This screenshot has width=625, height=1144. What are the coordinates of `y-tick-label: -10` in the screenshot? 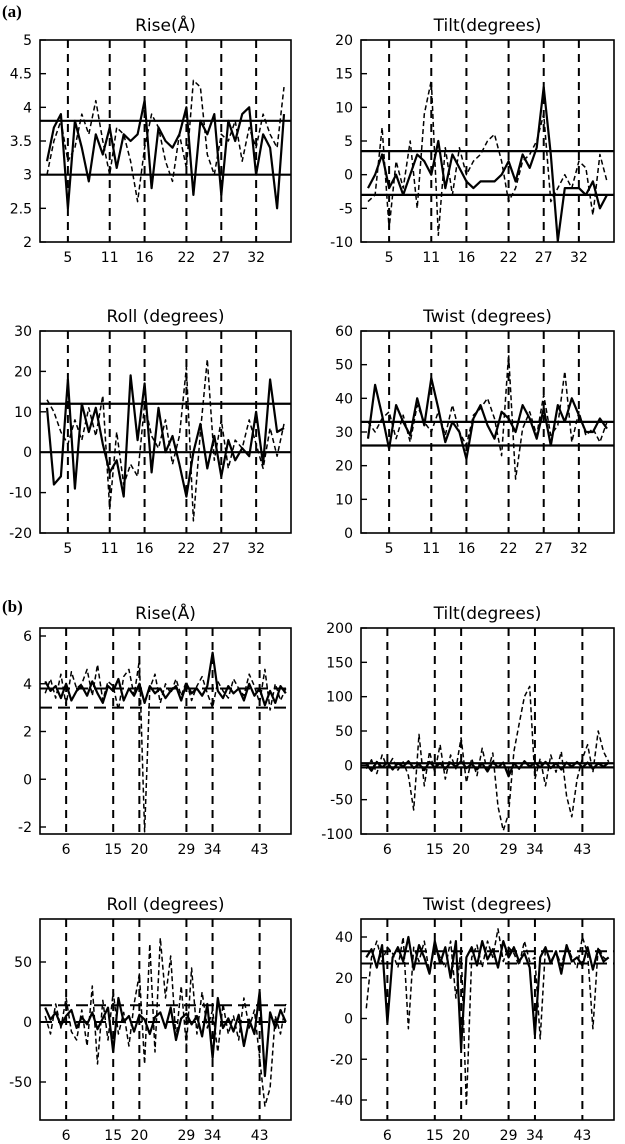 It's located at (341, 243).